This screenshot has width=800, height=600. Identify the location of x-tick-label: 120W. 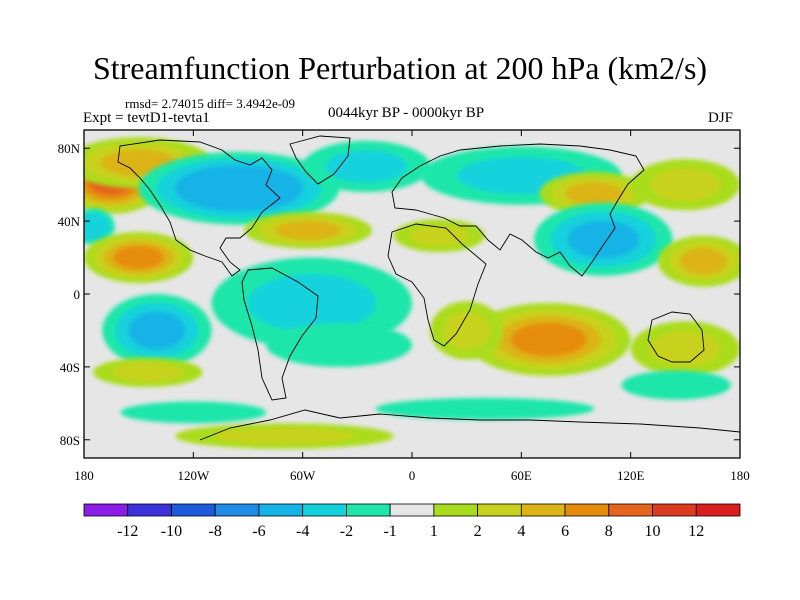
(193, 475).